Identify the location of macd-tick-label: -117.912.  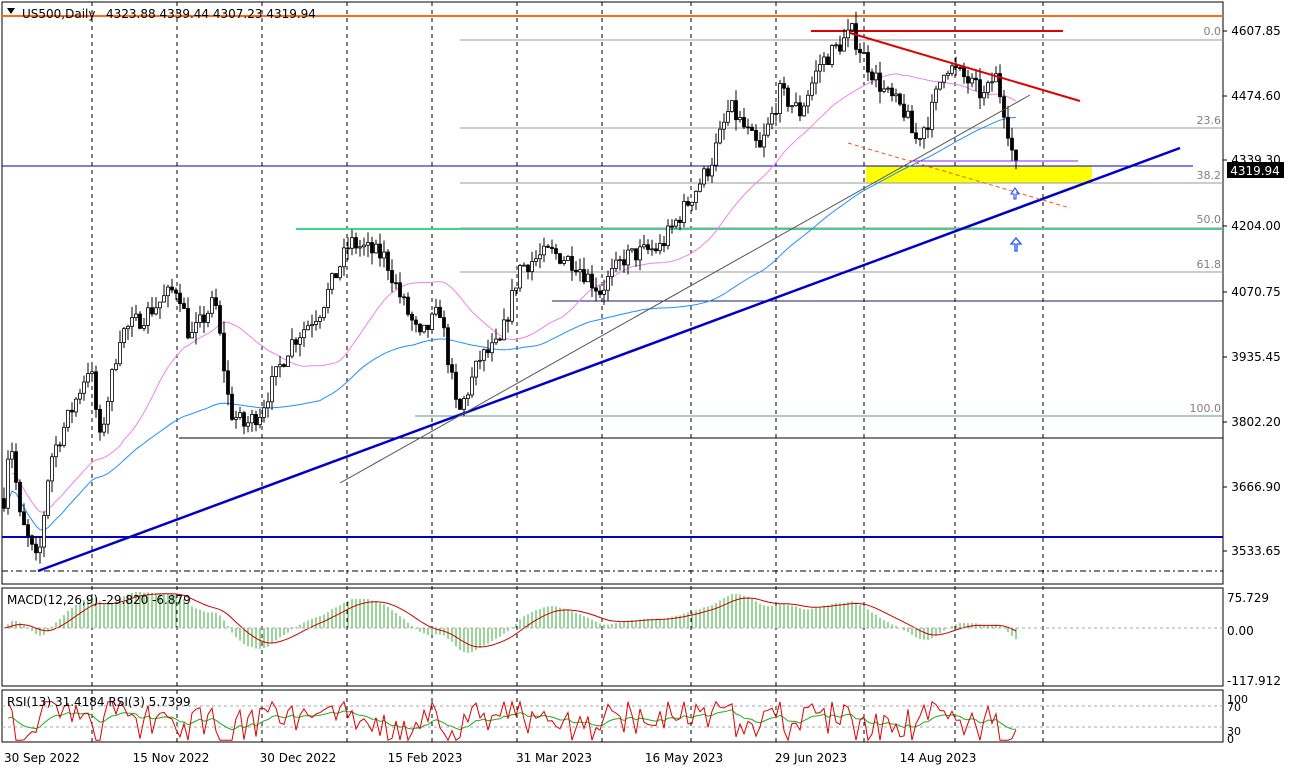
(1254, 681).